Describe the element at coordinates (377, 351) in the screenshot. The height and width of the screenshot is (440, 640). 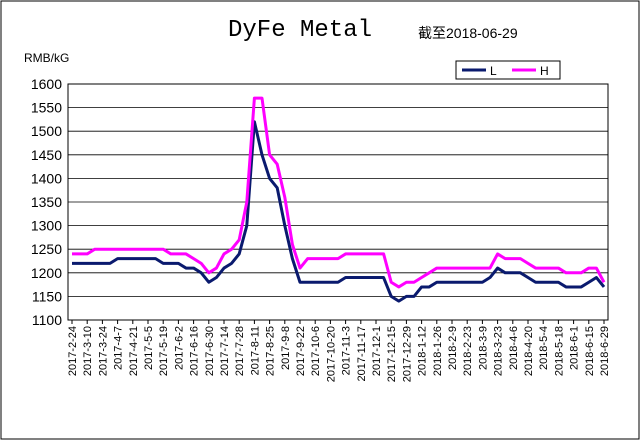
I see `x-tick-label: 2017-12-1` at that location.